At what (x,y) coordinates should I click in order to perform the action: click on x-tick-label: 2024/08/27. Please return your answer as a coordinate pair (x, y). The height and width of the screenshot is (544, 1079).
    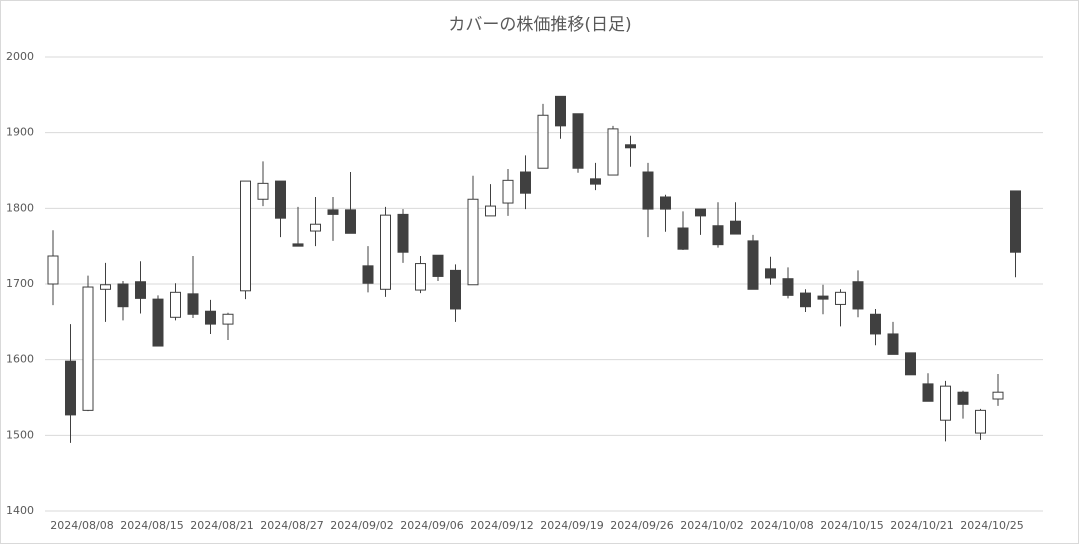
    Looking at the image, I should click on (291, 525).